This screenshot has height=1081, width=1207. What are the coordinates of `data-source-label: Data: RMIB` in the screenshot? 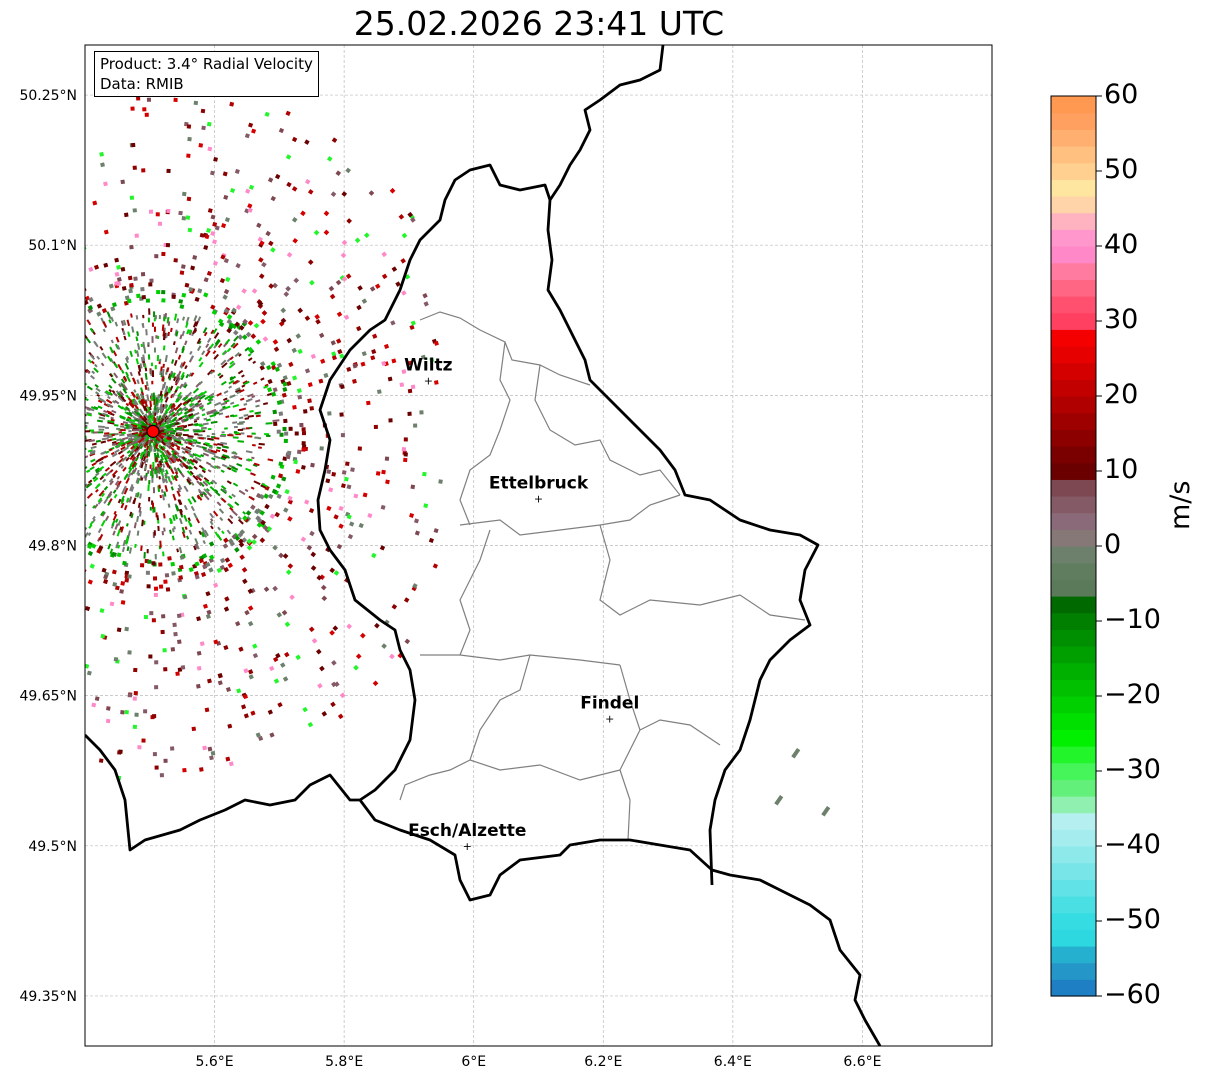 It's located at (142, 84).